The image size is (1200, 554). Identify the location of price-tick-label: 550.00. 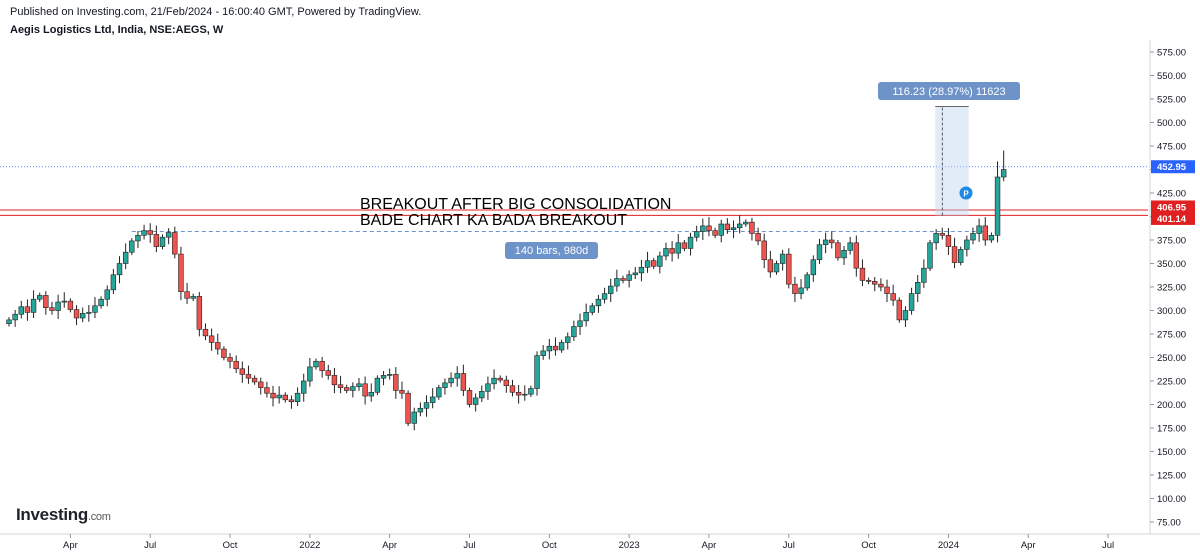
(1171, 76).